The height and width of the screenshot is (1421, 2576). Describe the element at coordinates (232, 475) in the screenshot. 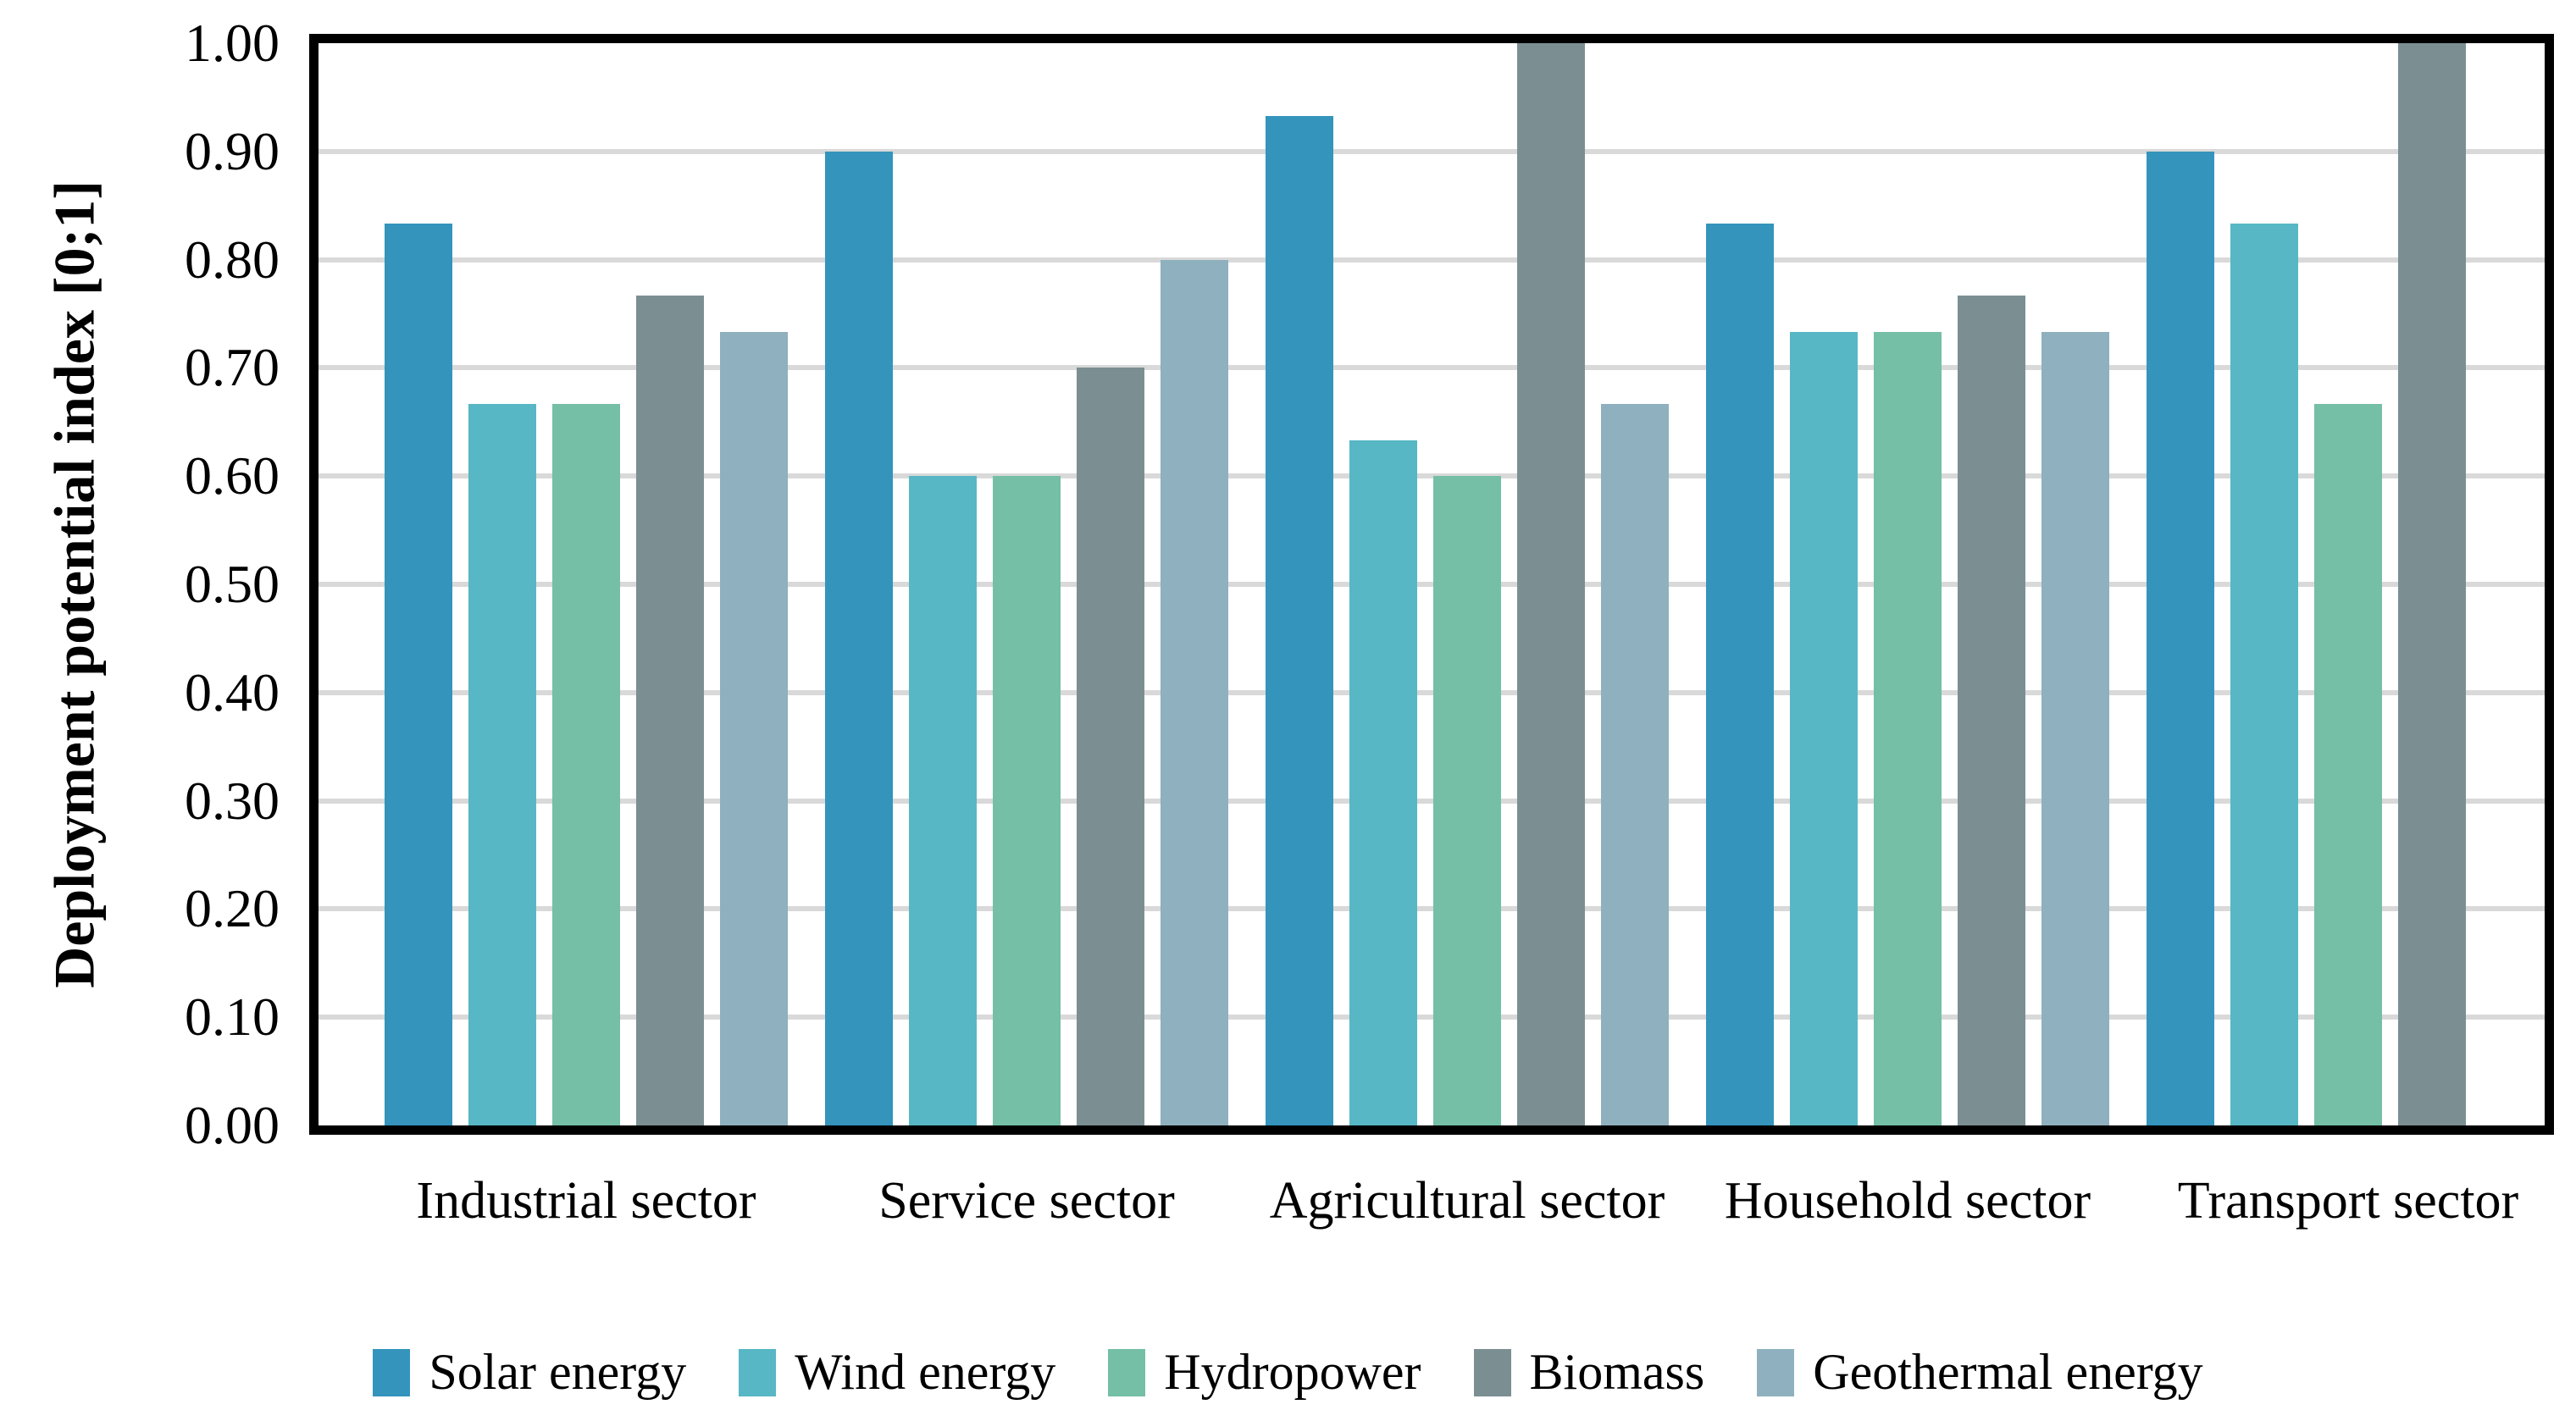

I see `y-tick-label: 0.60` at that location.